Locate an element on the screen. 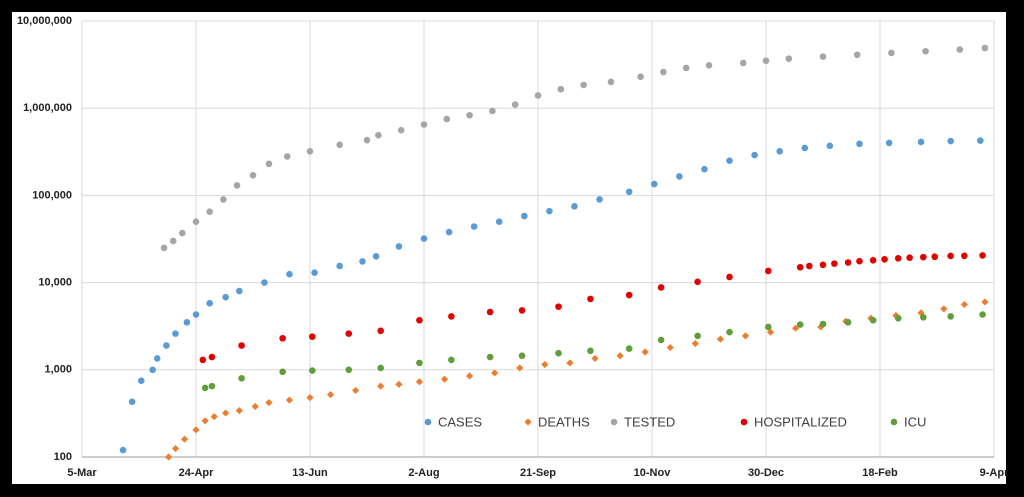 This screenshot has width=1024, height=497. y-tick-label: 10,000 is located at coordinates (55, 283).